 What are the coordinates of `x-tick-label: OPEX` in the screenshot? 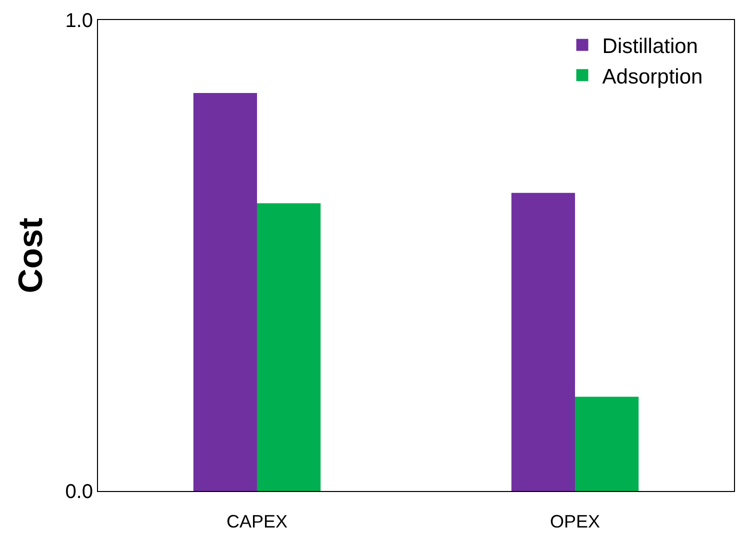 It's located at (575, 522).